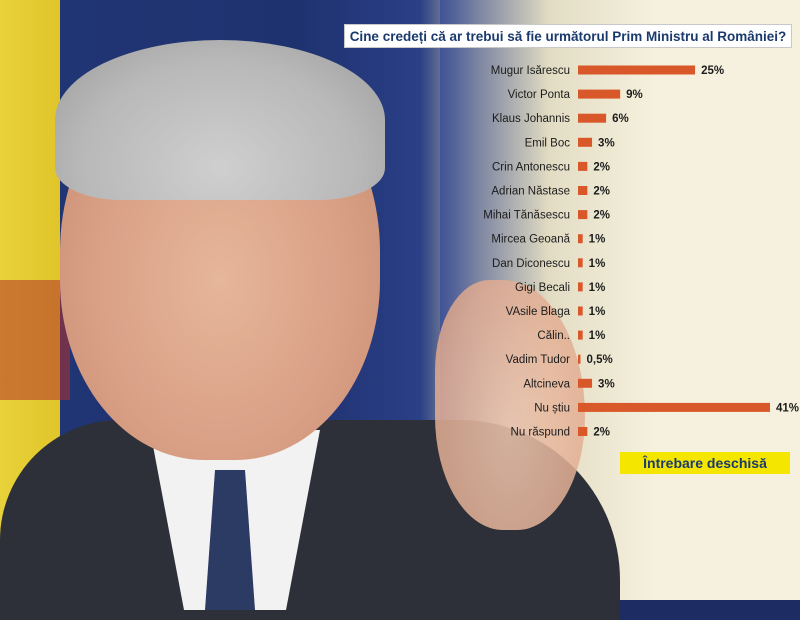 The image size is (800, 620). Describe the element at coordinates (530, 71) in the screenshot. I see `category-label: Mugur Isărescu` at that location.